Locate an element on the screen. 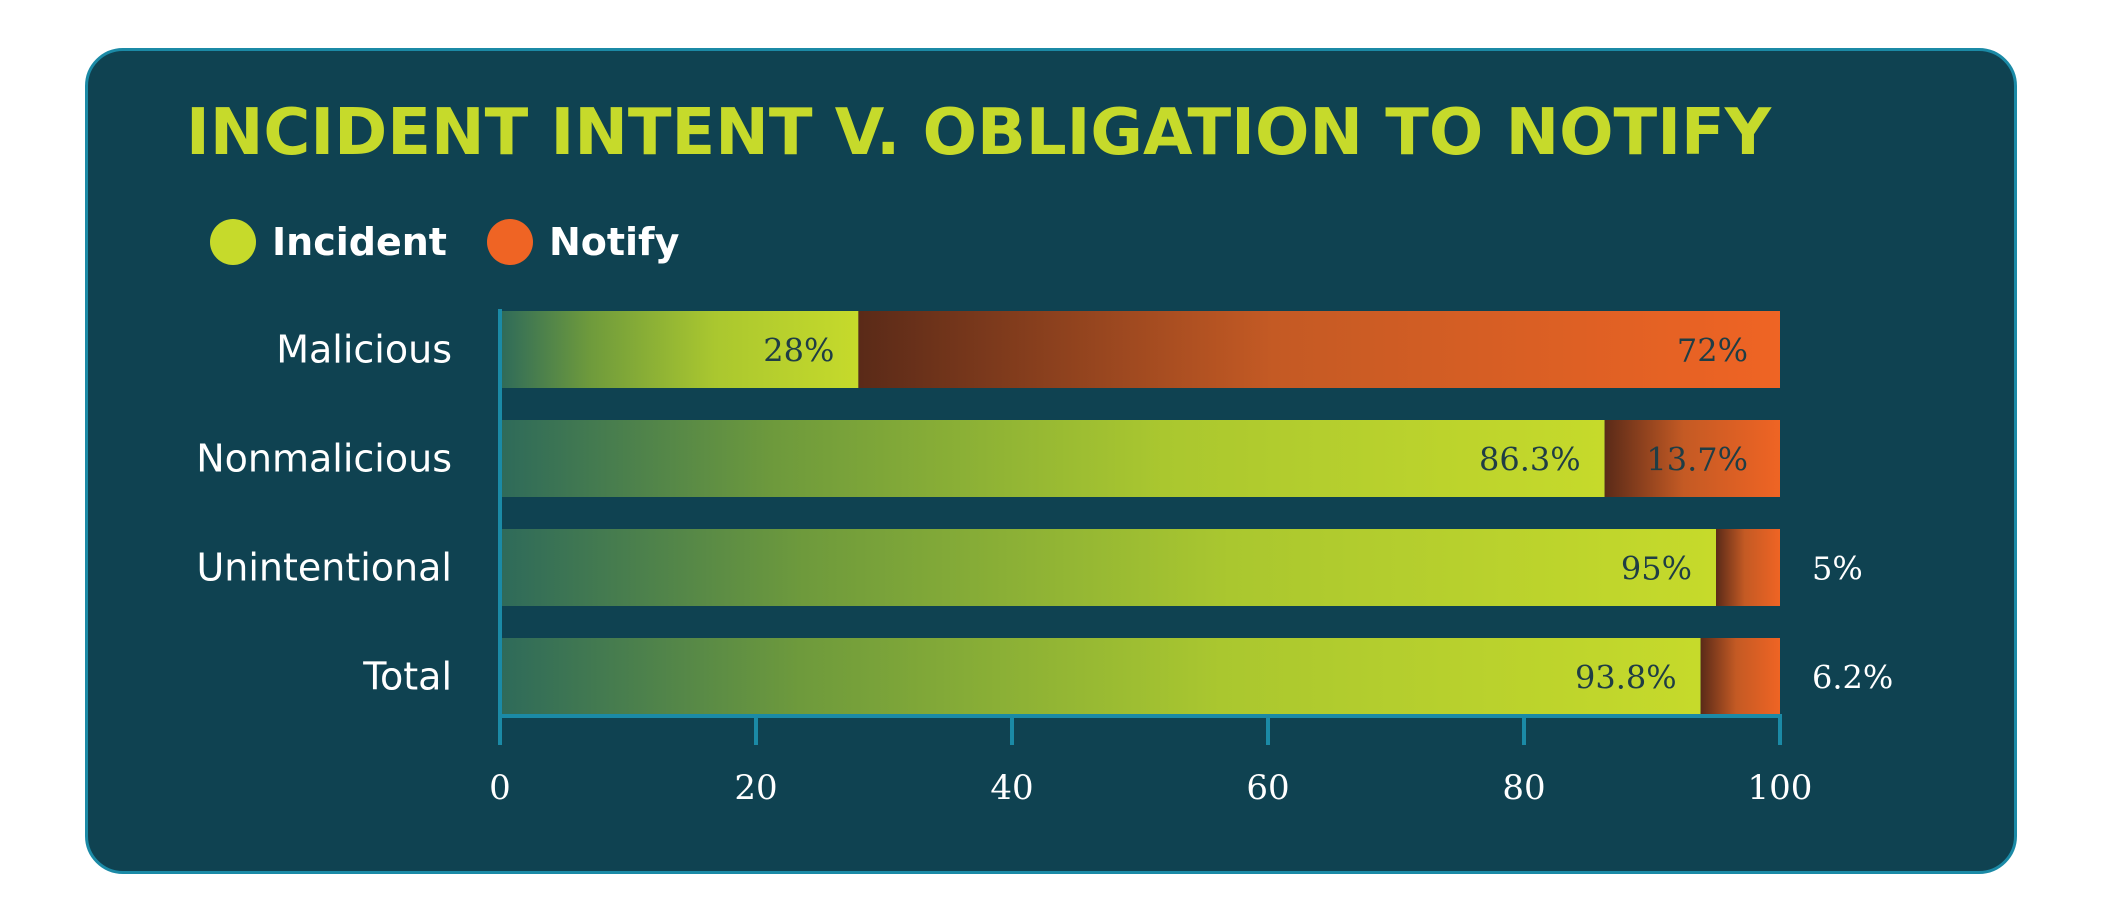 The width and height of the screenshot is (2114, 907). category-label-nonmalicious: Nonmalicious is located at coordinates (324, 459).